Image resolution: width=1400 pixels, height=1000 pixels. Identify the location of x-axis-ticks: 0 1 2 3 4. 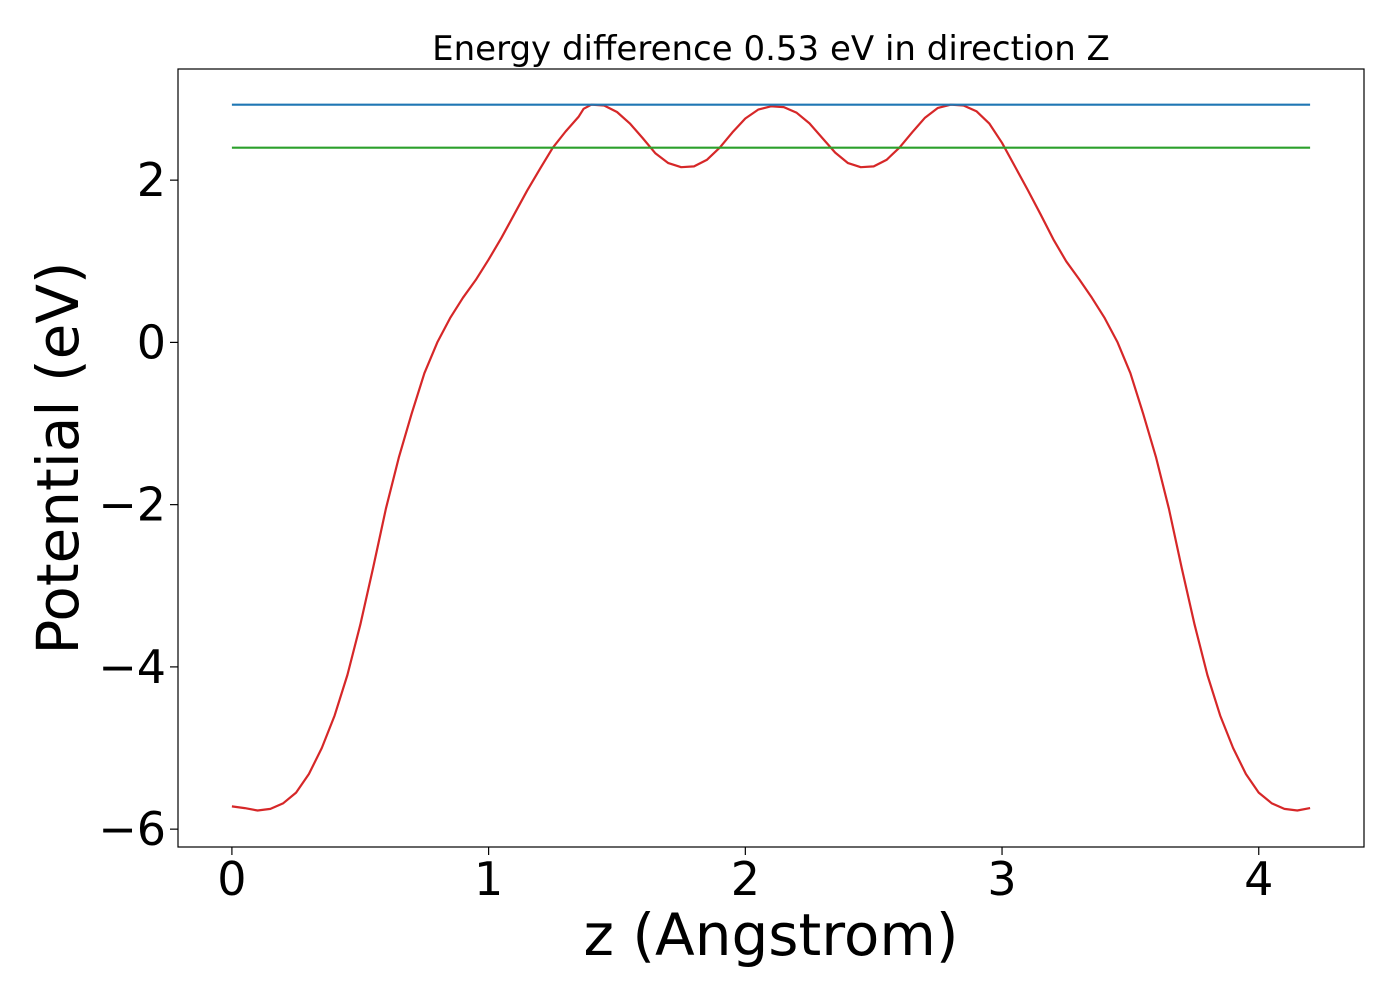
(745, 876).